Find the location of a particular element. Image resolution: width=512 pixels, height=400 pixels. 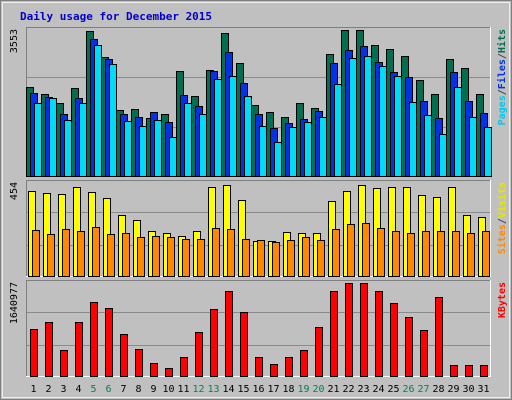

tick-label-day-25: 25 is located at coordinates (393, 389).